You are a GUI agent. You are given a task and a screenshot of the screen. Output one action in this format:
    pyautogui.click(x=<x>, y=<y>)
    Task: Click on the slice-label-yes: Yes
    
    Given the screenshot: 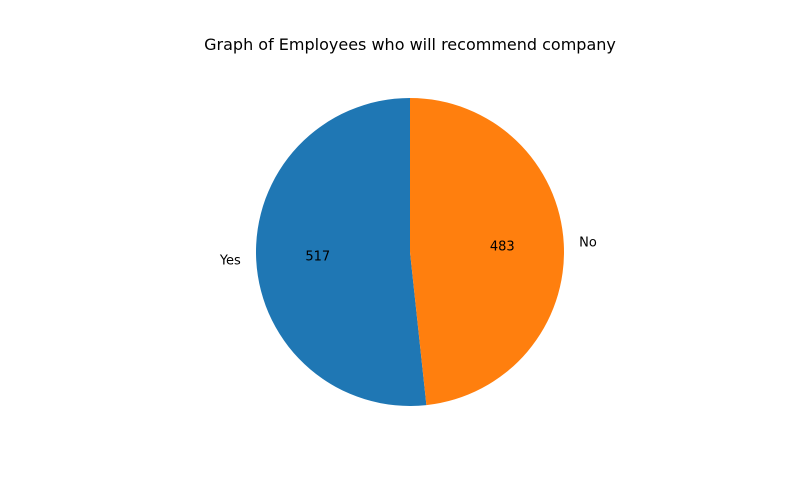 What is the action you would take?
    pyautogui.click(x=230, y=261)
    